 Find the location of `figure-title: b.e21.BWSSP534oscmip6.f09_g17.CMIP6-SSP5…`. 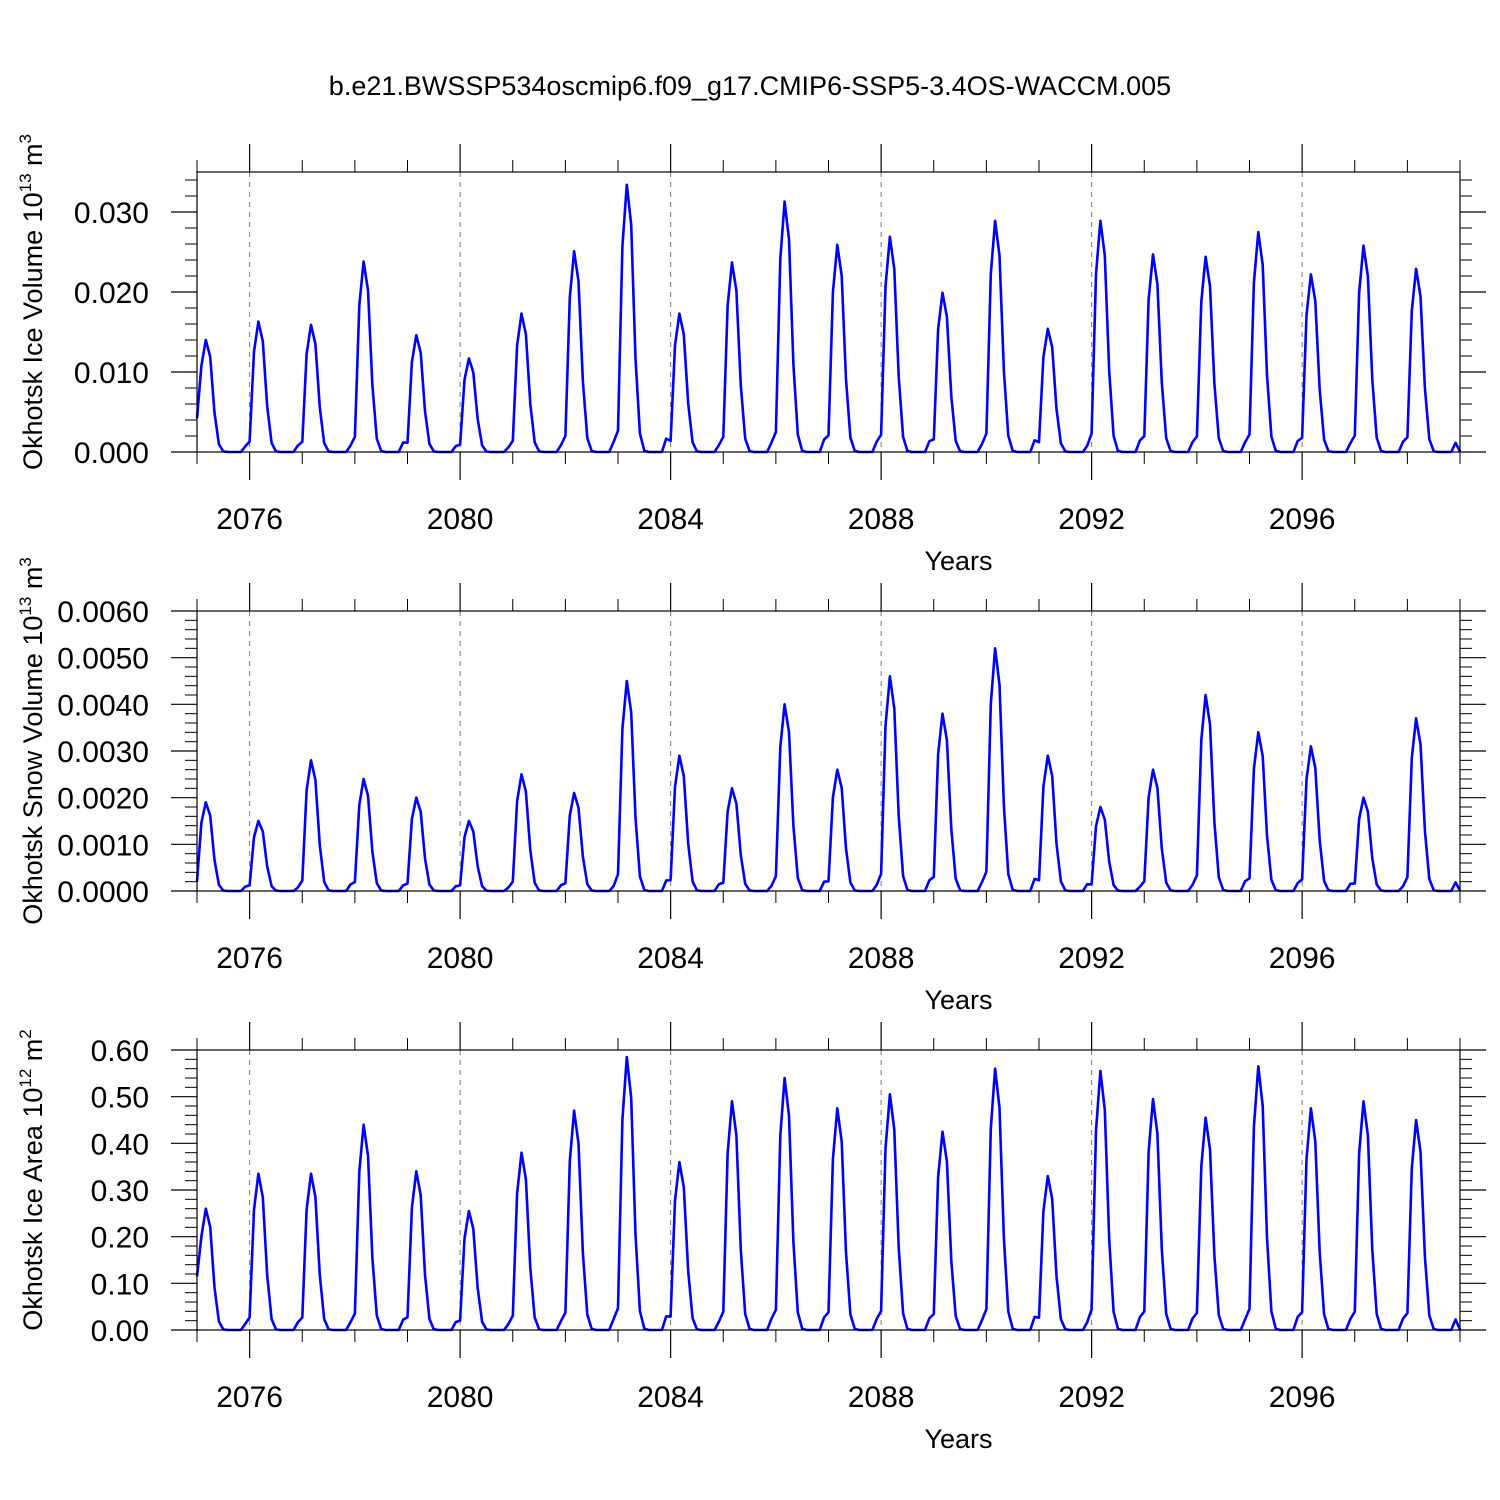

figure-title: b.e21.BWSSP534oscmip6.f09_g17.CMIP6-SSP5… is located at coordinates (750, 86).